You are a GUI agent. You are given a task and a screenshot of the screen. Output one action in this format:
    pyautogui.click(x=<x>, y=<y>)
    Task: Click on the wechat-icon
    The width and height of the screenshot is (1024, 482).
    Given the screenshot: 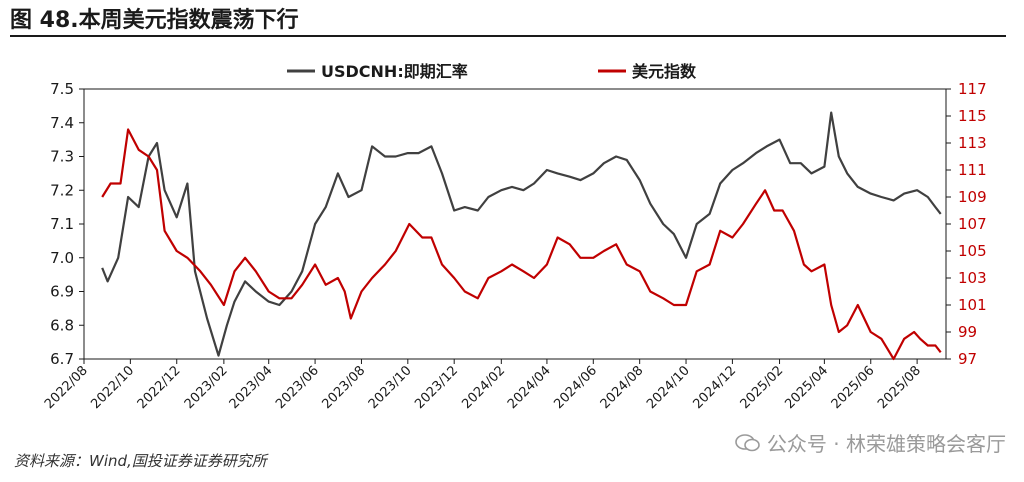 What is the action you would take?
    pyautogui.click(x=747, y=442)
    